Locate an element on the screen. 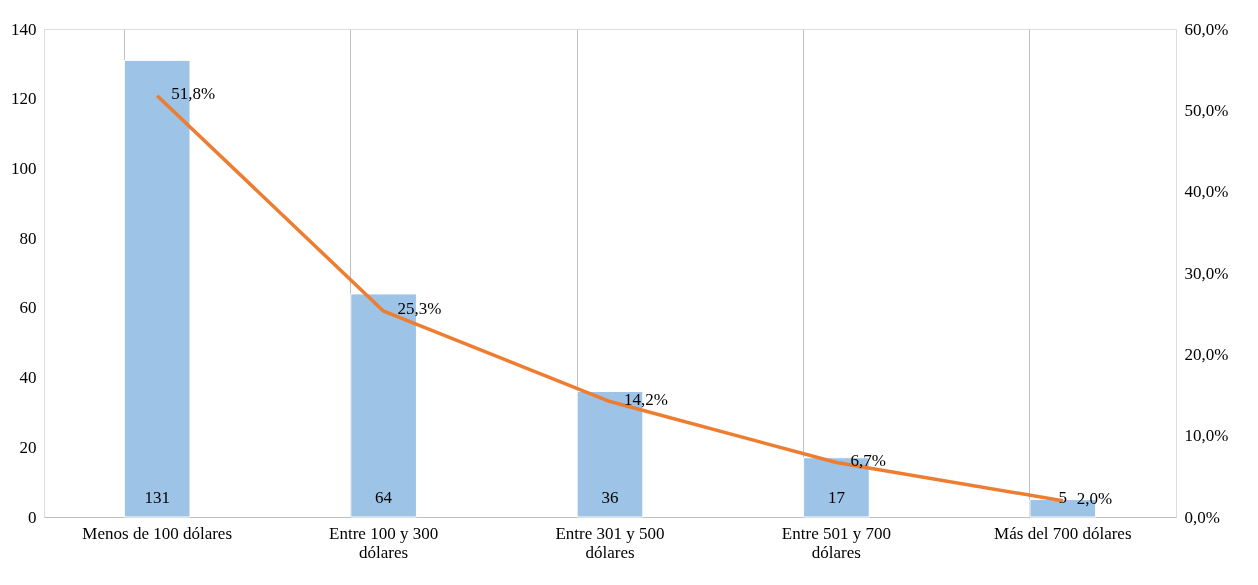 The width and height of the screenshot is (1258, 585). y-tick-label: 140 is located at coordinates (24, 29).